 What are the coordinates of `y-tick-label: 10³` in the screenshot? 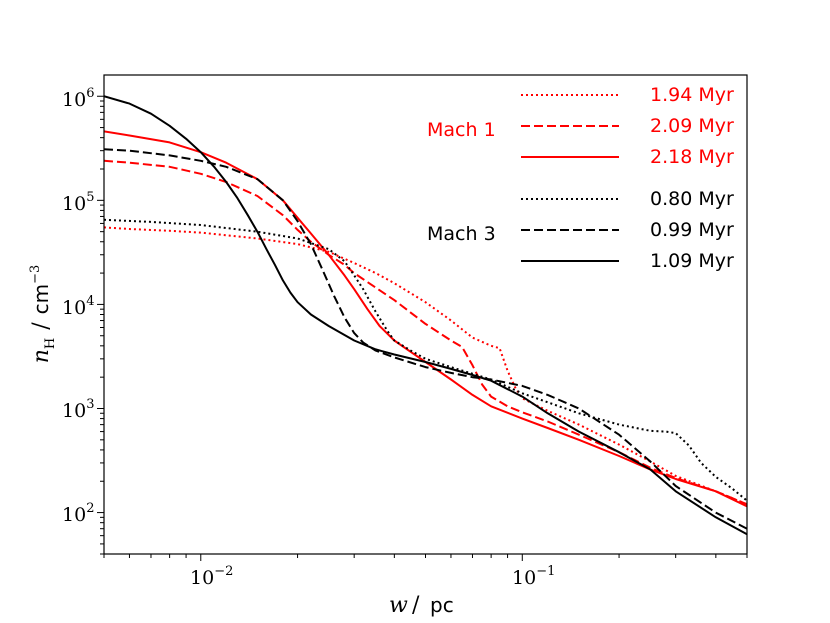 It's located at (78, 409).